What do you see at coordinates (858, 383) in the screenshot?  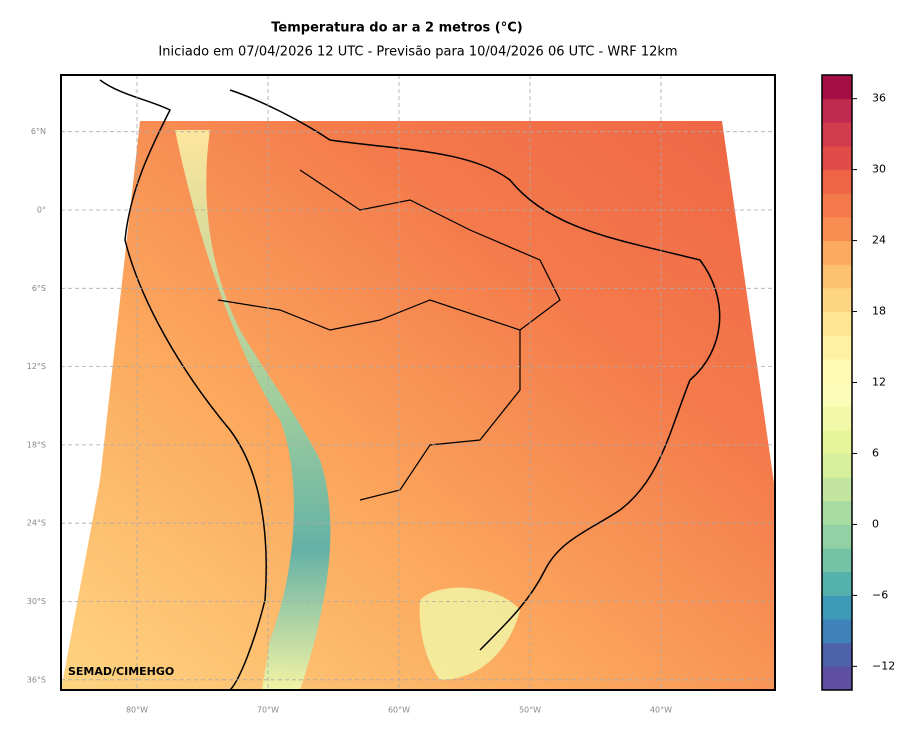 I see `colorbar: 36 30 24 18 12 6 0 −6 −12` at bounding box center [858, 383].